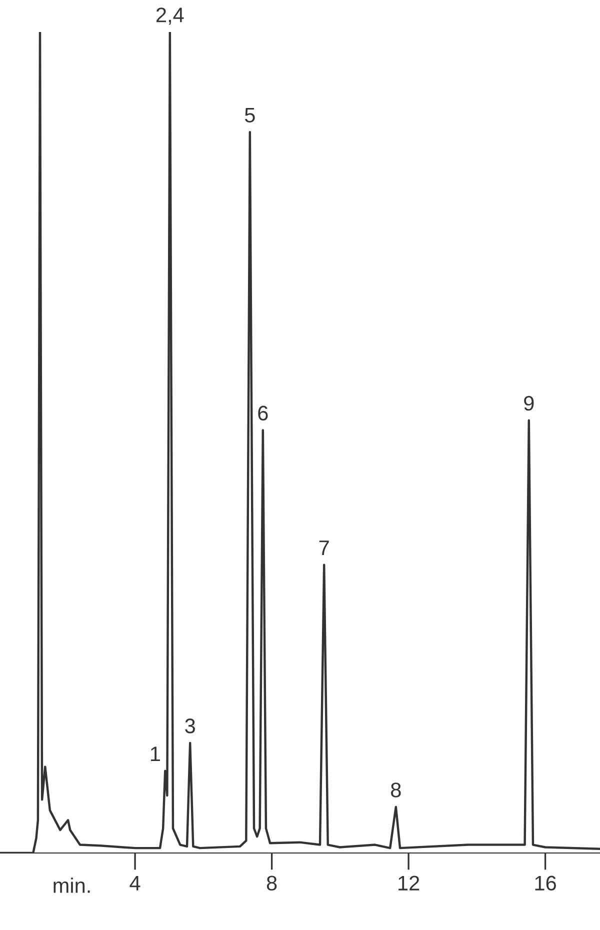 This screenshot has width=600, height=930. What do you see at coordinates (249, 115) in the screenshot?
I see `annotation: 5` at bounding box center [249, 115].